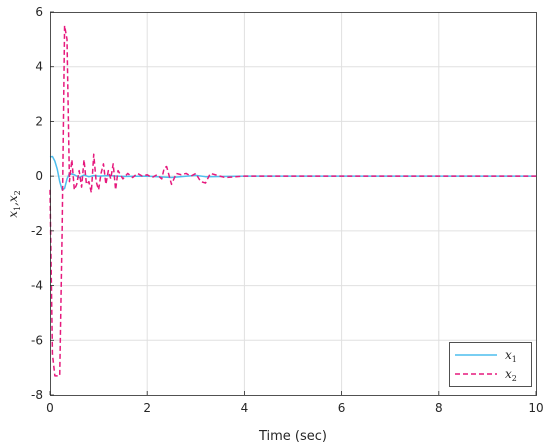 This screenshot has height=448, width=550. I want to click on x-tick-label: 0, so click(50, 408).